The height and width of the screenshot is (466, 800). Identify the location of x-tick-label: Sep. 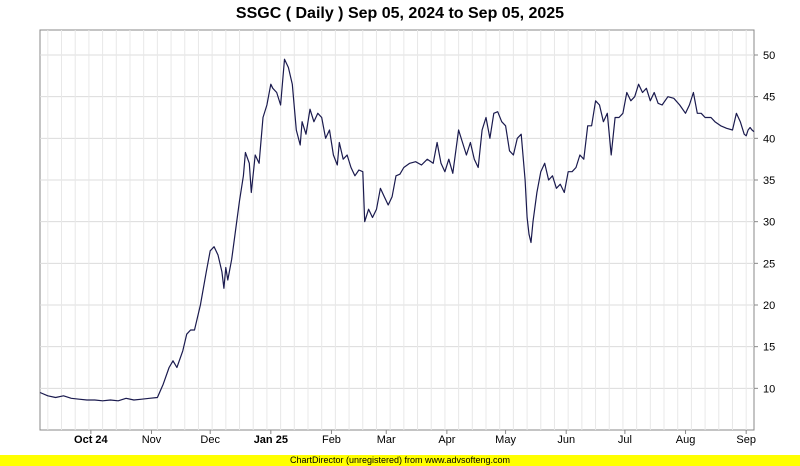
(746, 440).